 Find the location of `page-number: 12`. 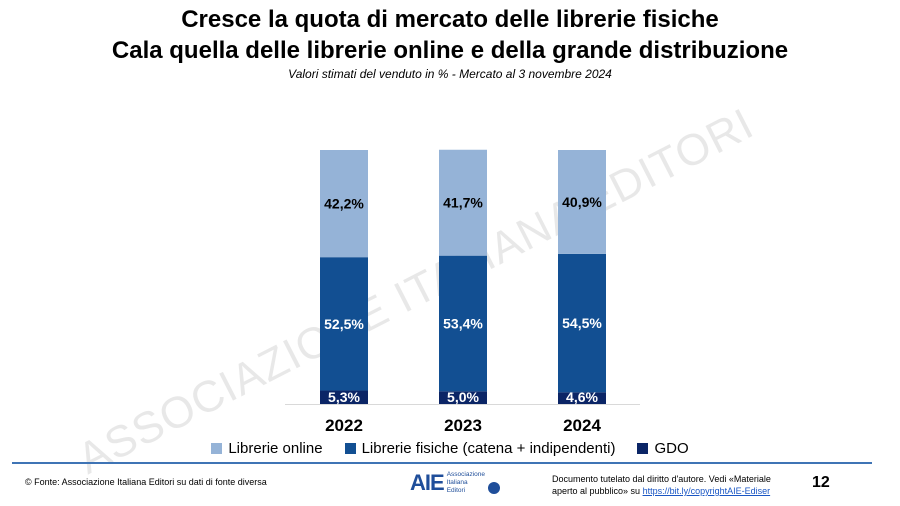

page-number: 12 is located at coordinates (821, 482).